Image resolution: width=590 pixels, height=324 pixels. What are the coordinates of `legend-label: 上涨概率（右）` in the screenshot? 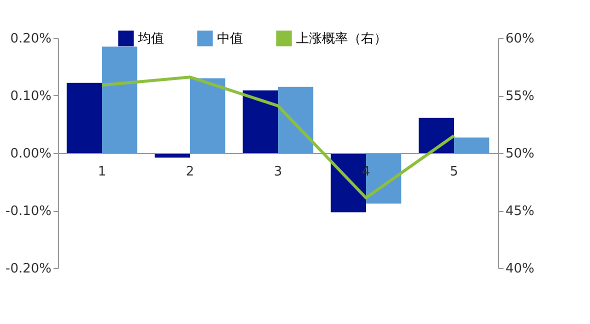 It's located at (341, 38).